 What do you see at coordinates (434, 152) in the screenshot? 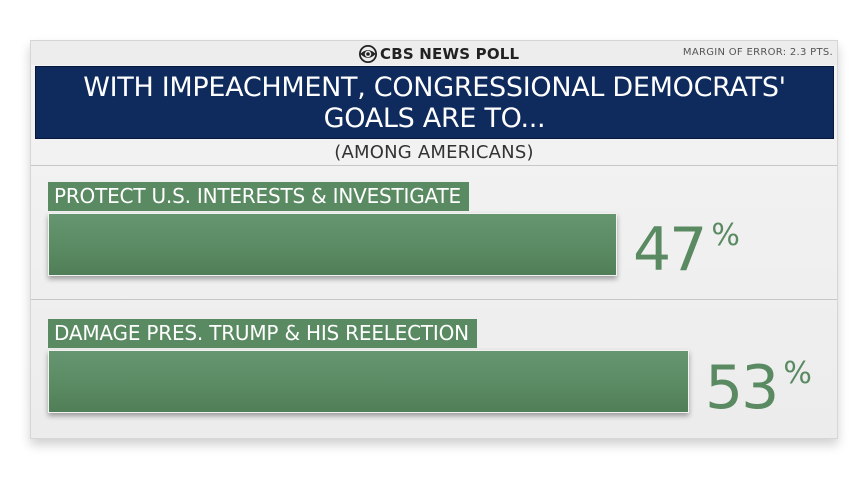
I see `chart-subtitle: (AMONG AMERICANS)` at bounding box center [434, 152].